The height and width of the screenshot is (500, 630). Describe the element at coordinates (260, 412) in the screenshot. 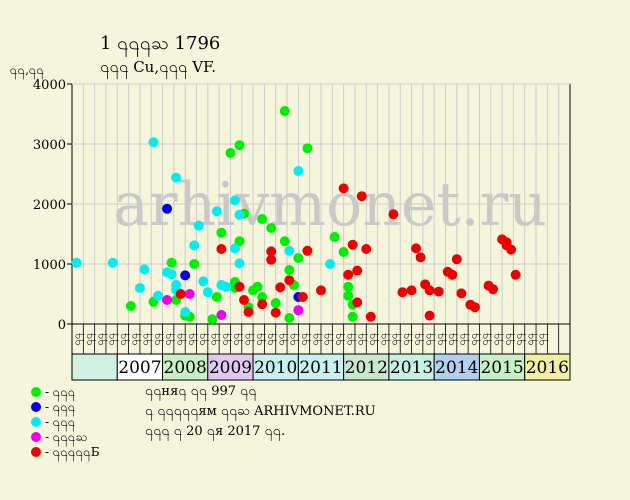

I see `footer-line-2: ႖ ႖႖႖႖႖ям ႖႖ႀ ARHIVMONET.RU` at that location.